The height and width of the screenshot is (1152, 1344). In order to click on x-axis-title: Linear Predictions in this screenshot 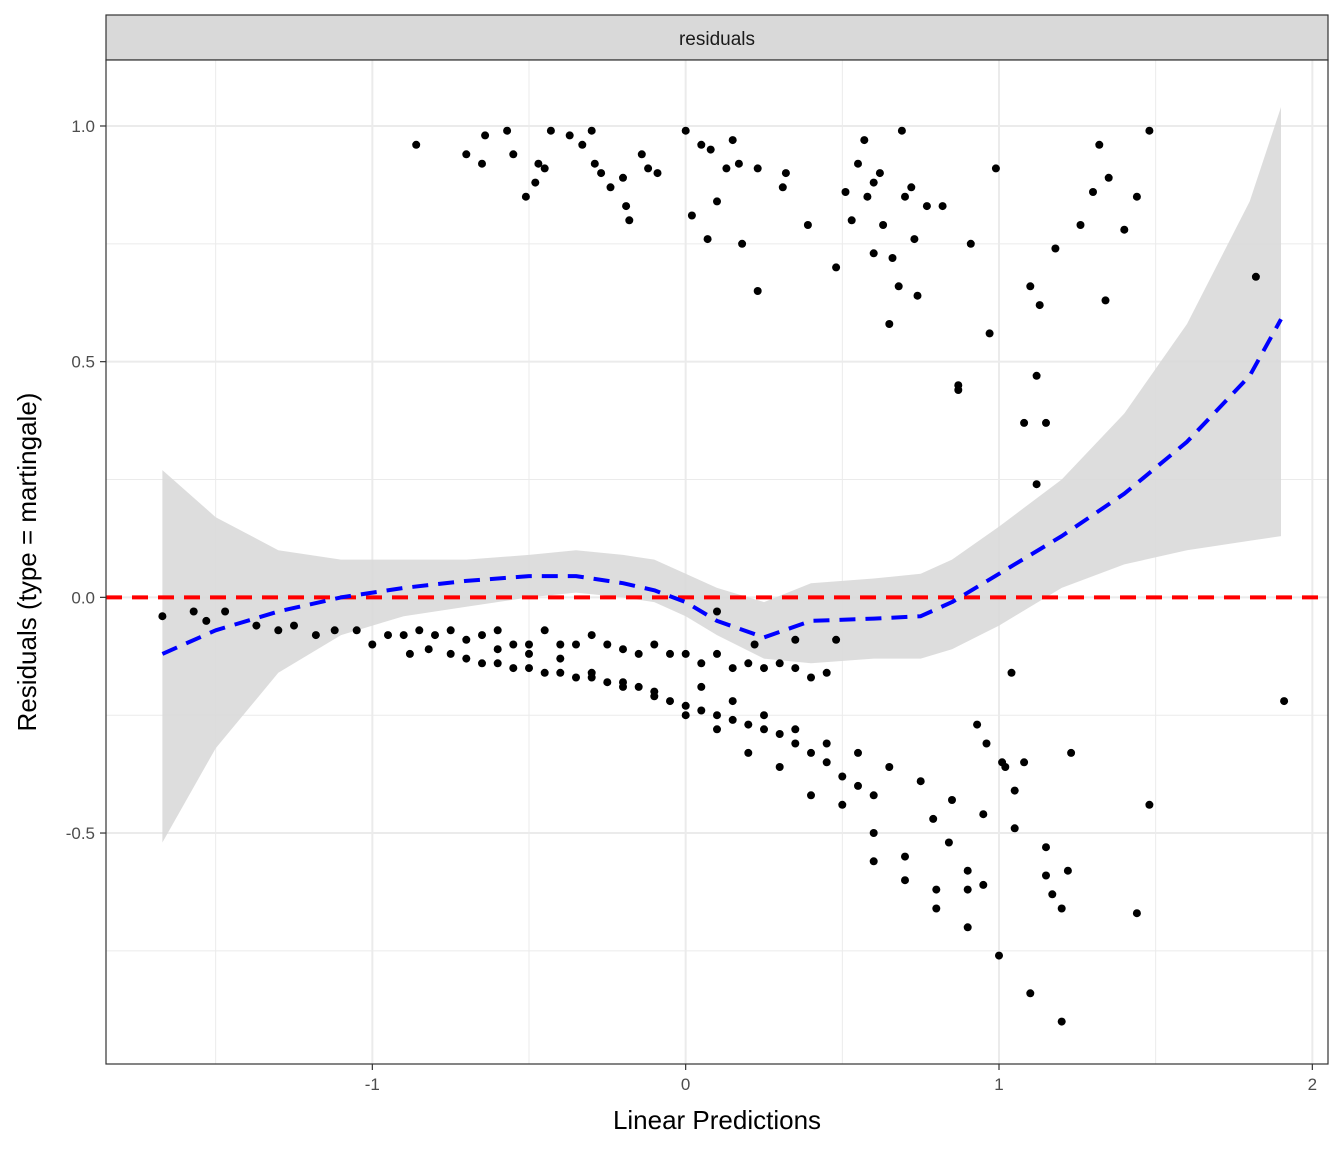, I will do `click(717, 1120)`.